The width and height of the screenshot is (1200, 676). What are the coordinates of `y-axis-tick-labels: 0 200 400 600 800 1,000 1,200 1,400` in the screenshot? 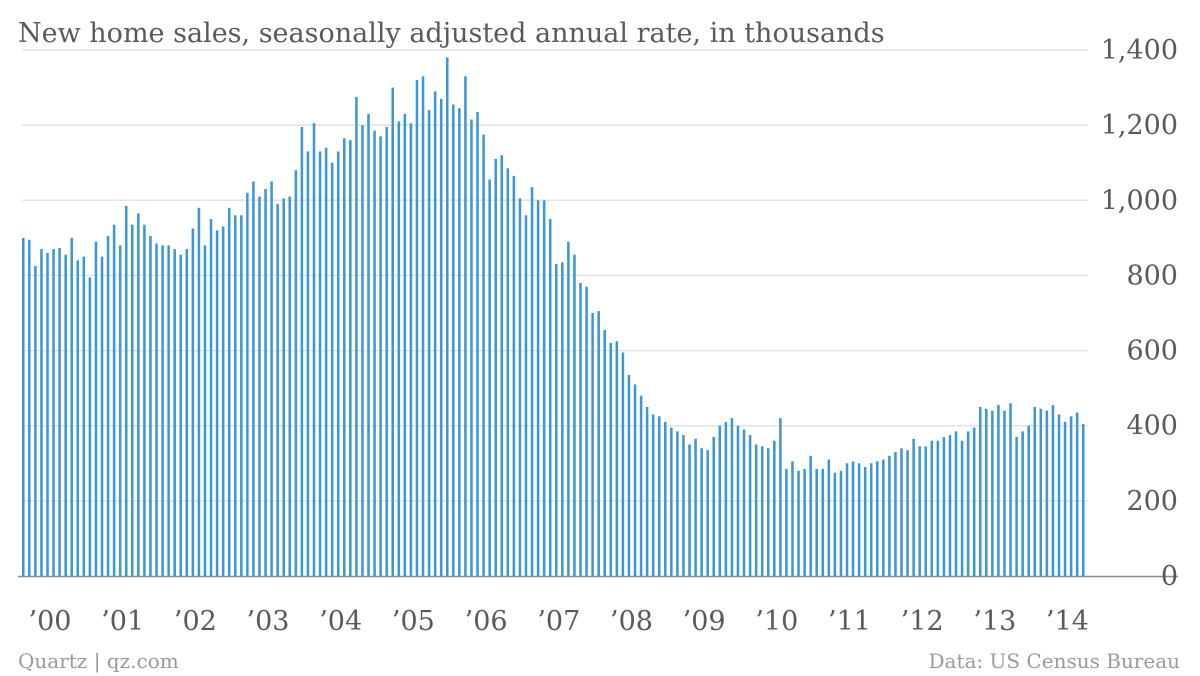 It's located at (1139, 313).